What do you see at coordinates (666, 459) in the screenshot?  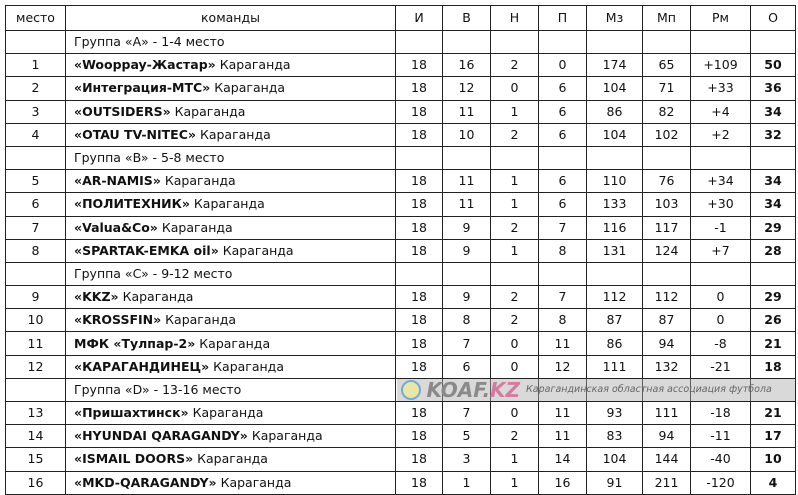 I see `stat-ga: 144` at bounding box center [666, 459].